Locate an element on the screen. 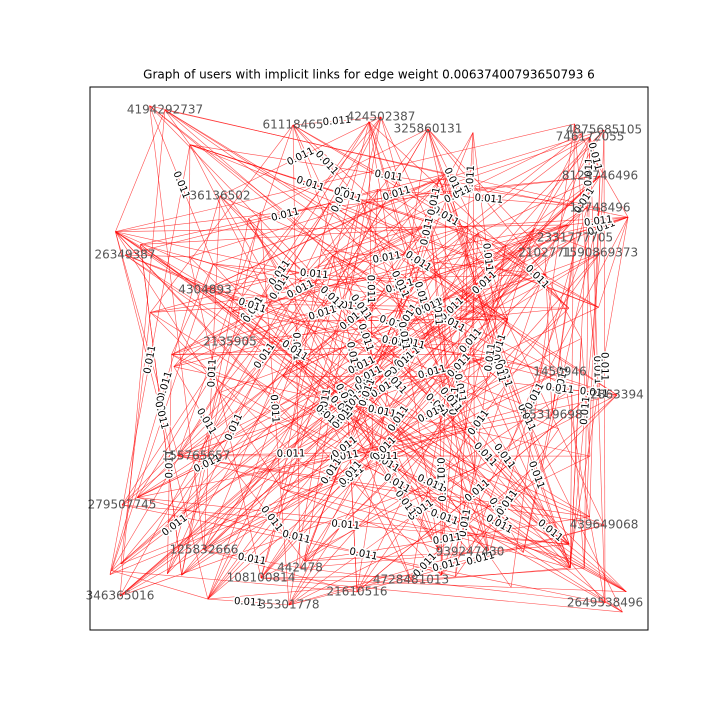  node-label: 1450946 is located at coordinates (559, 372).